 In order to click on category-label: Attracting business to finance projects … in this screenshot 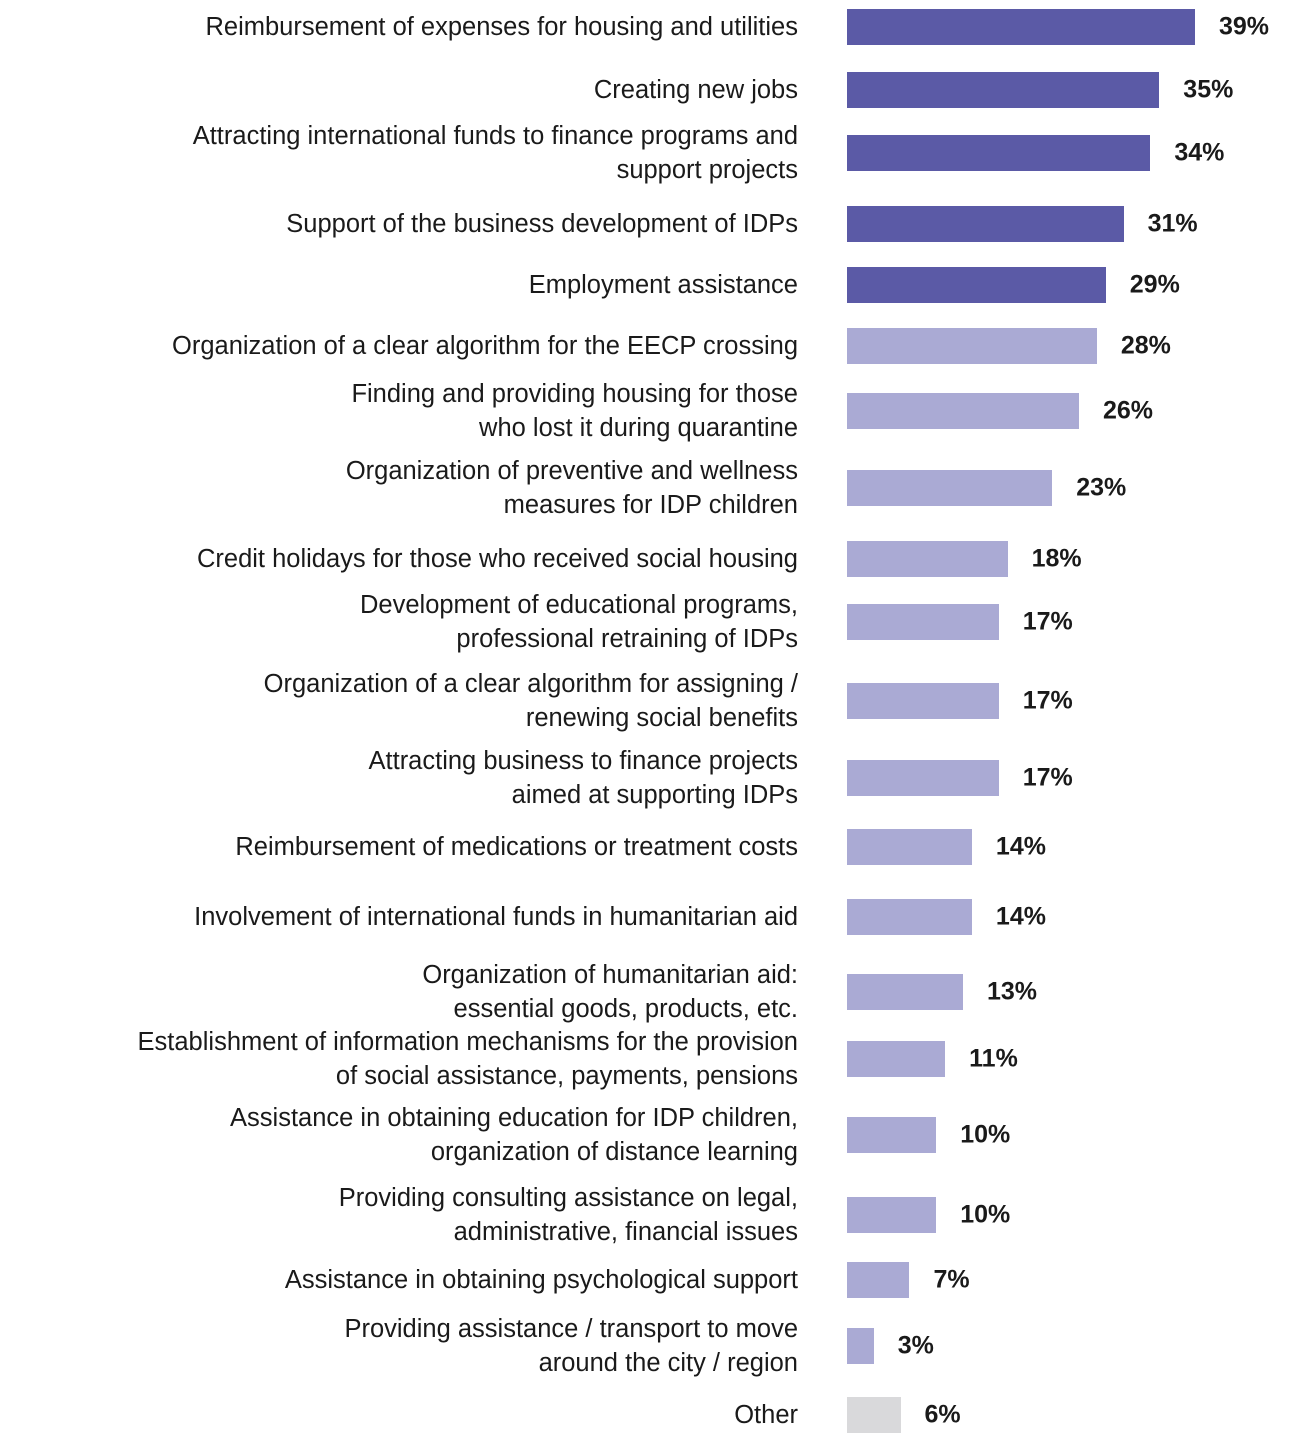, I will do `click(583, 778)`.